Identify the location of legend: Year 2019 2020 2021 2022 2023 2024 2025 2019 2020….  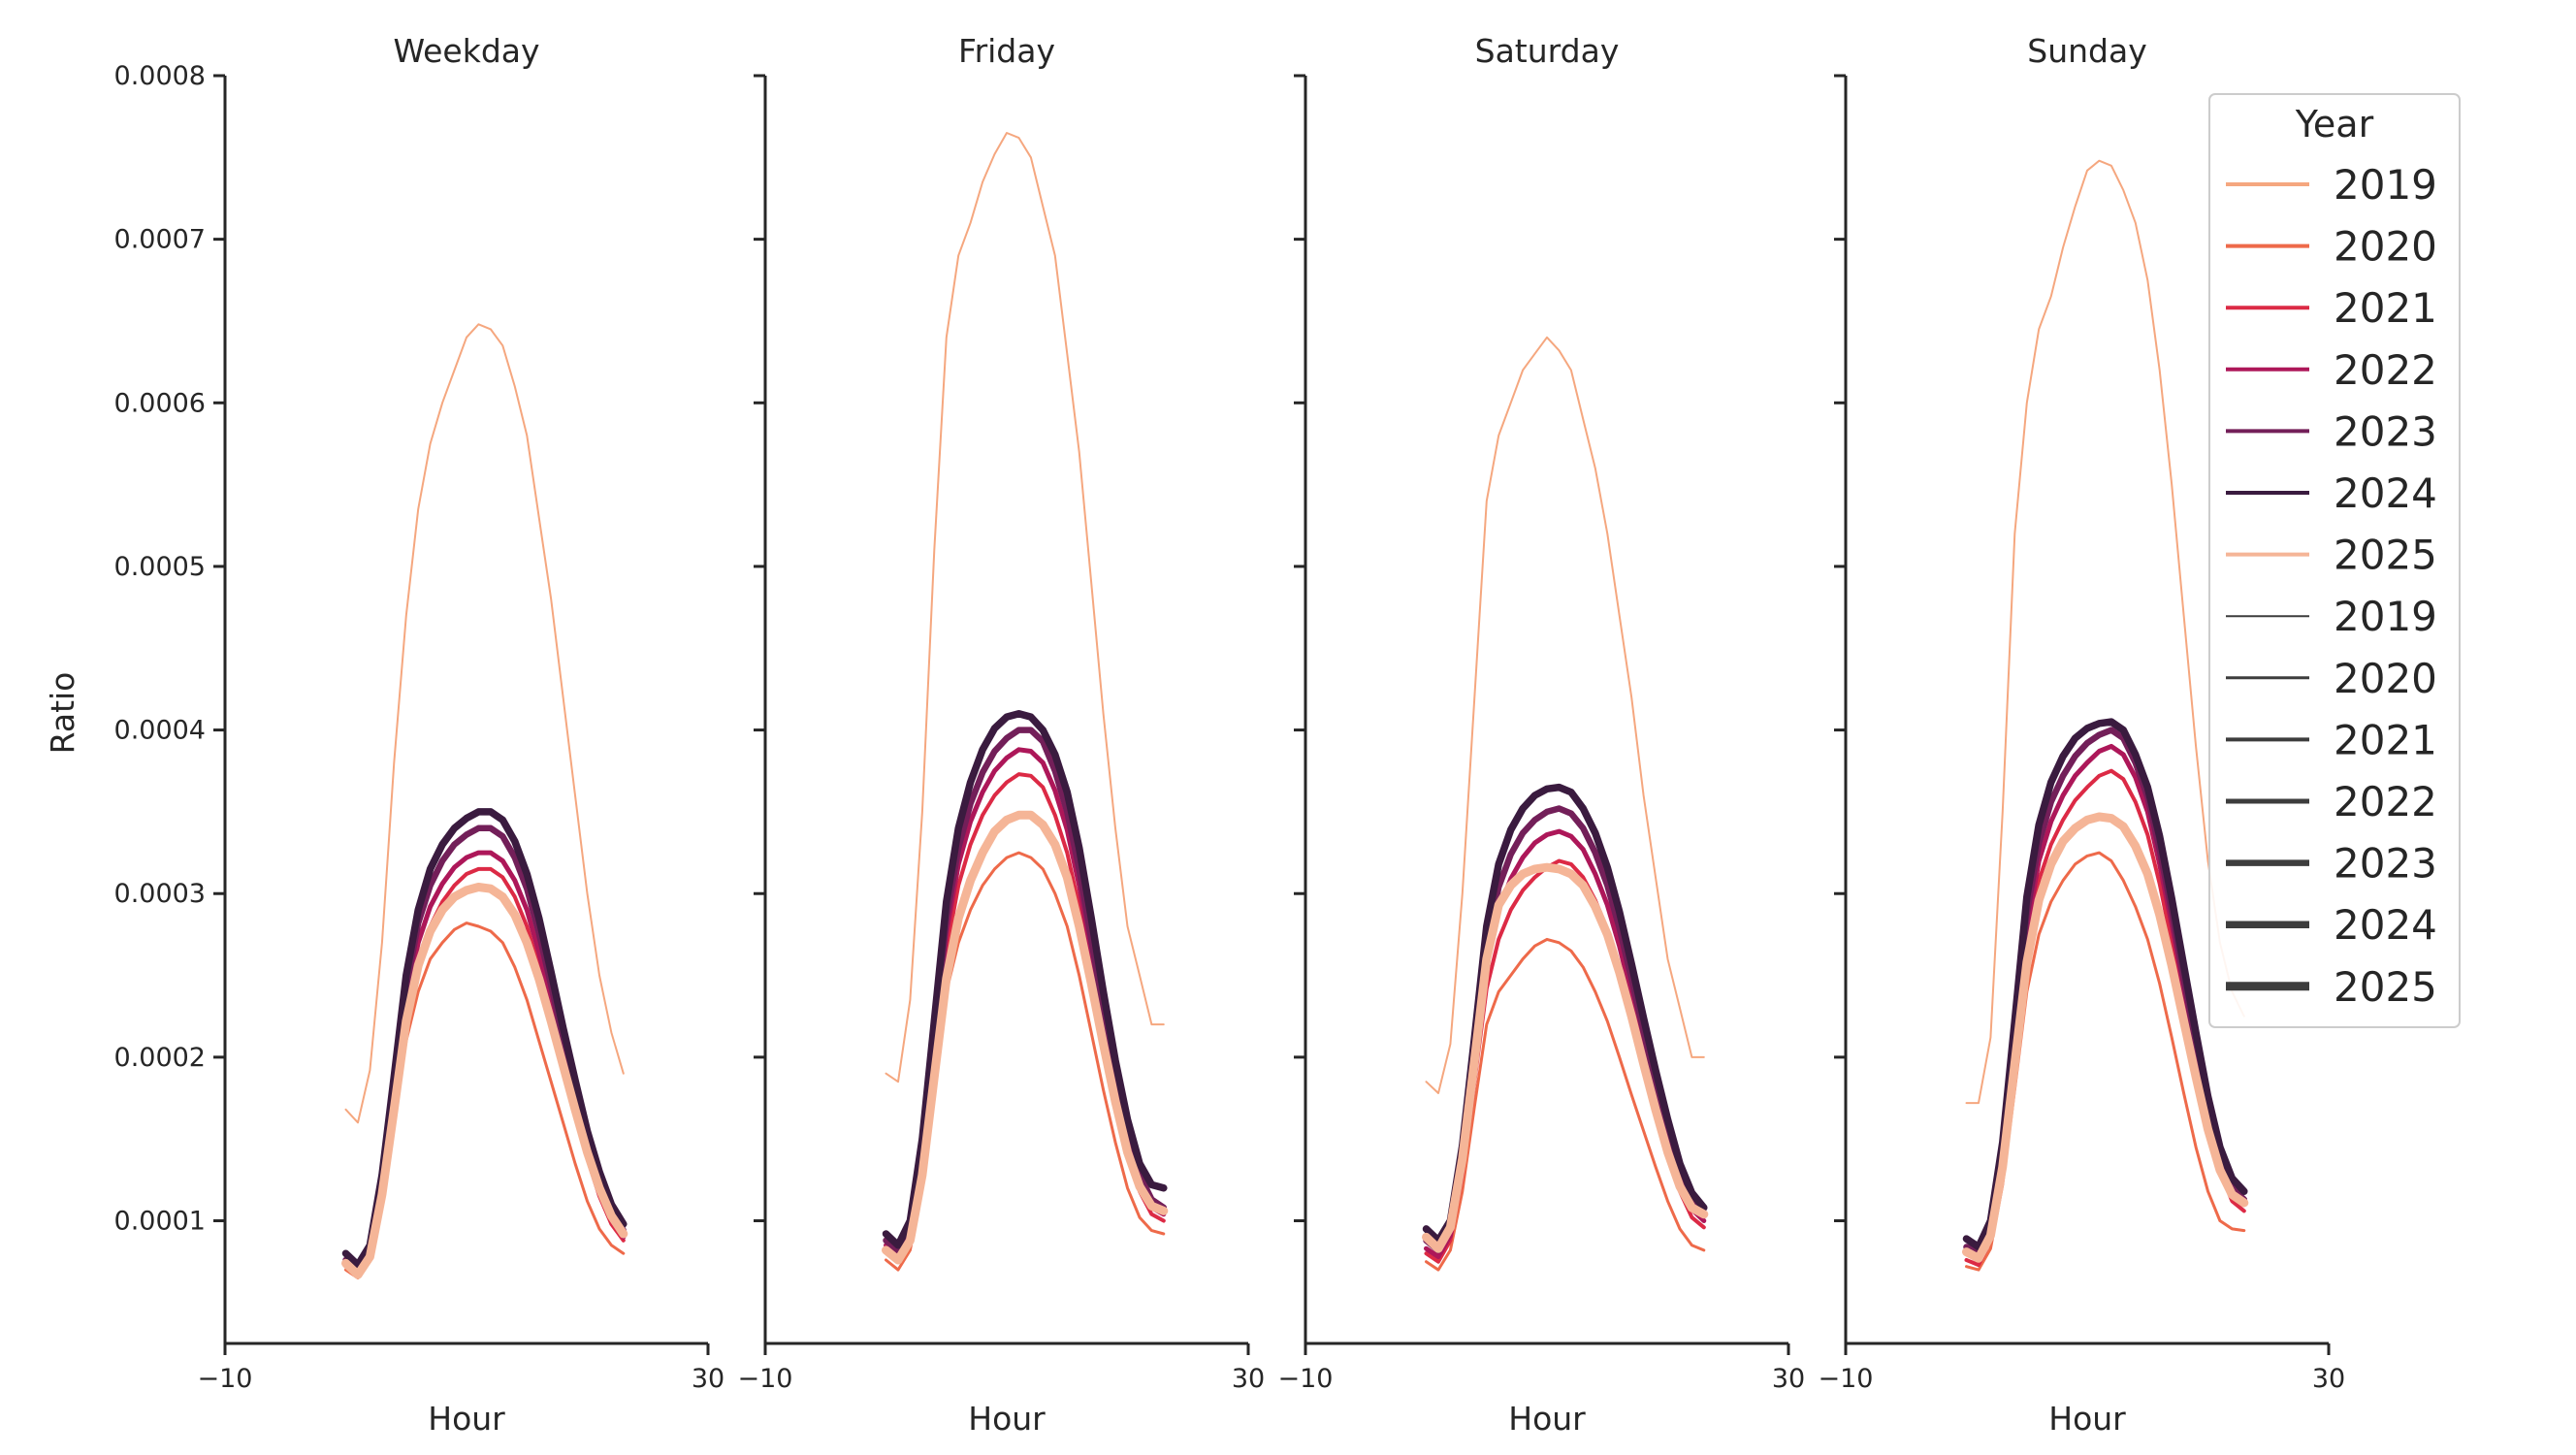
(2334, 560).